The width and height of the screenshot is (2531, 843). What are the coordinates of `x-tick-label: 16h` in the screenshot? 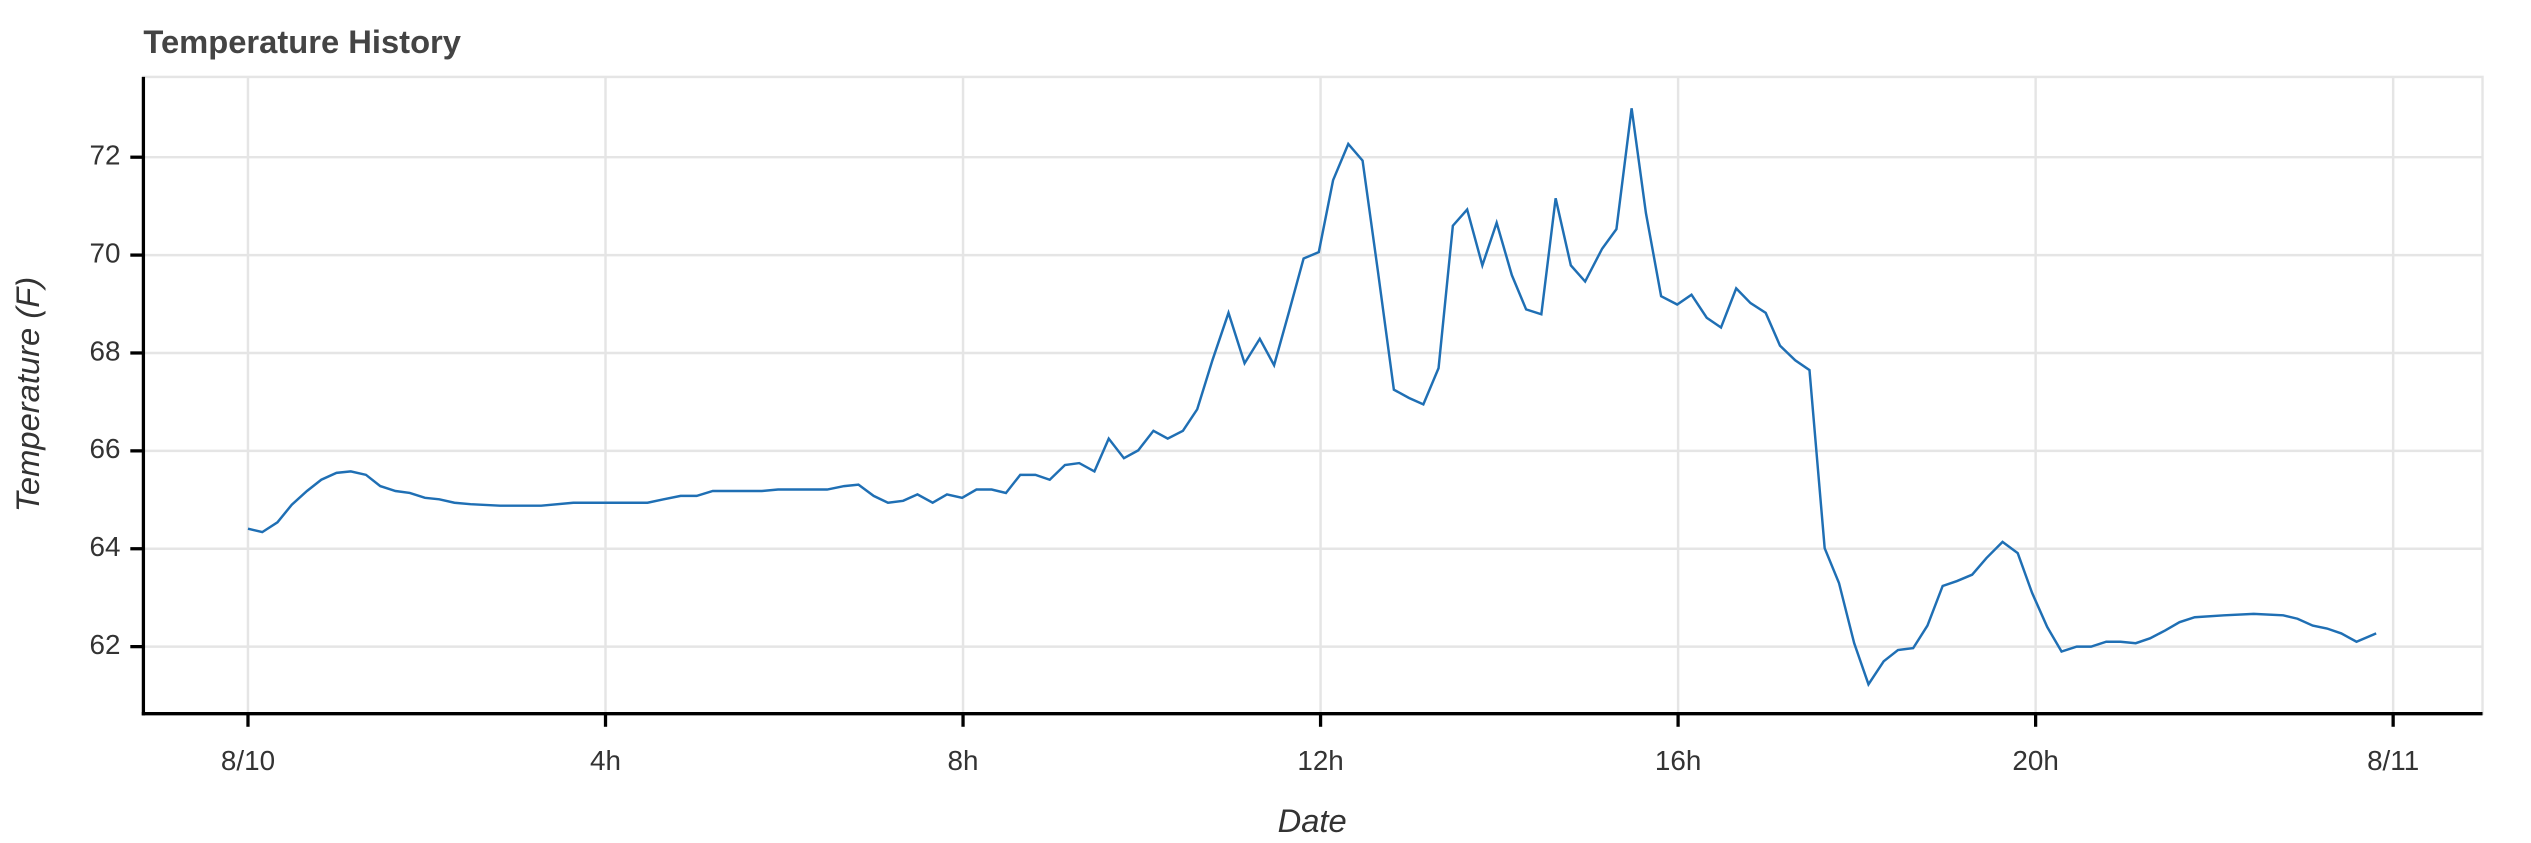 It's located at (1678, 760).